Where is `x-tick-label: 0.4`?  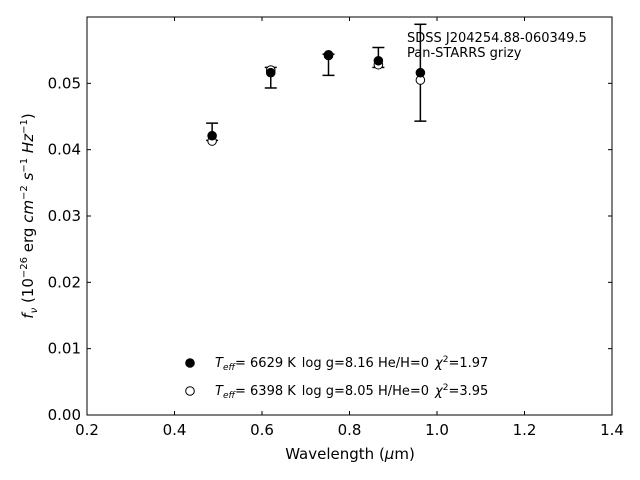
x-tick-label: 0.4 is located at coordinates (175, 430).